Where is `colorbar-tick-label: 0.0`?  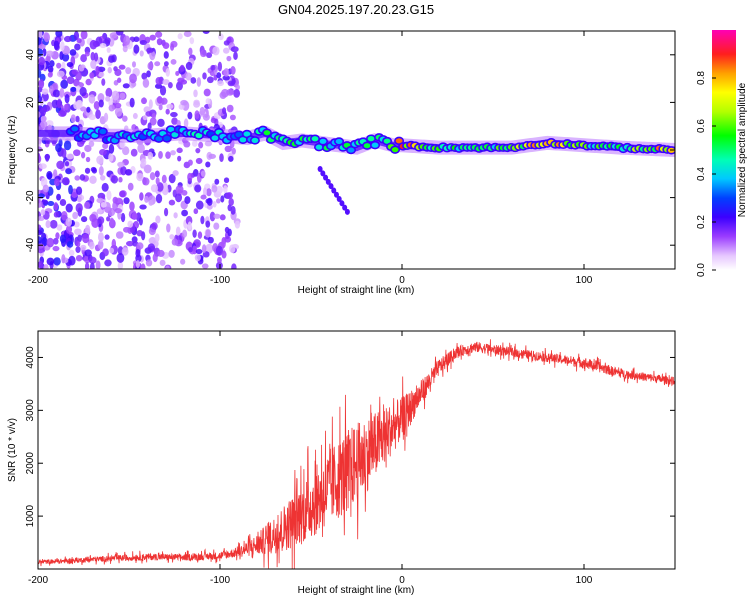
colorbar-tick-label: 0.0 is located at coordinates (701, 270).